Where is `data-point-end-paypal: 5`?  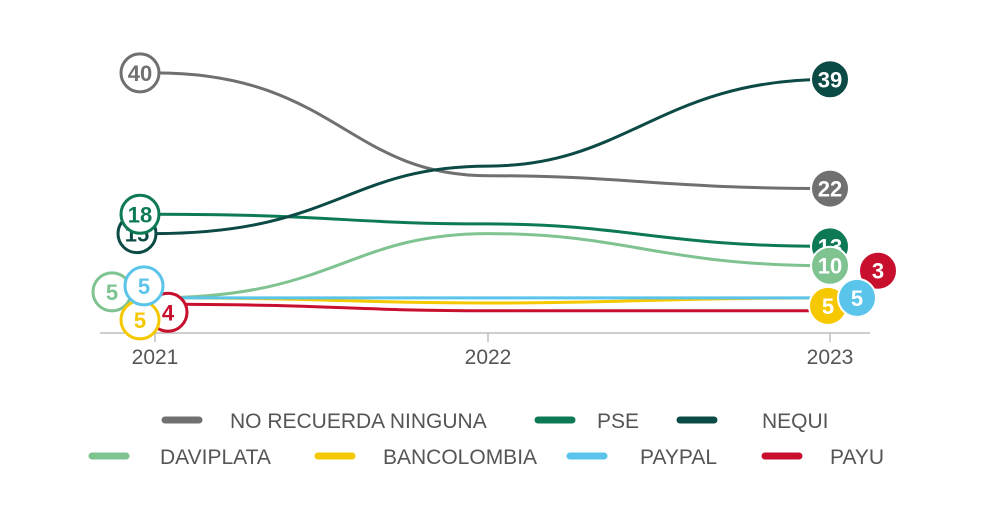
data-point-end-paypal: 5 is located at coordinates (857, 297).